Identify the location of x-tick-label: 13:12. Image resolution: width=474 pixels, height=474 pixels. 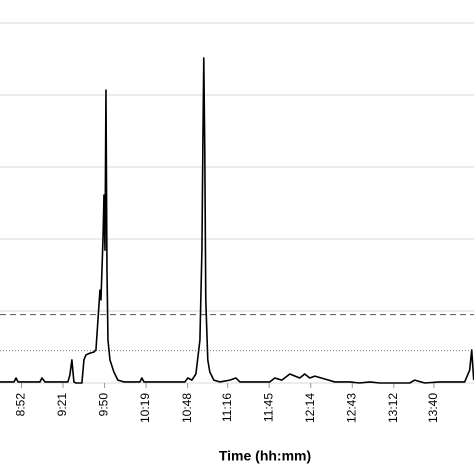
(393, 408).